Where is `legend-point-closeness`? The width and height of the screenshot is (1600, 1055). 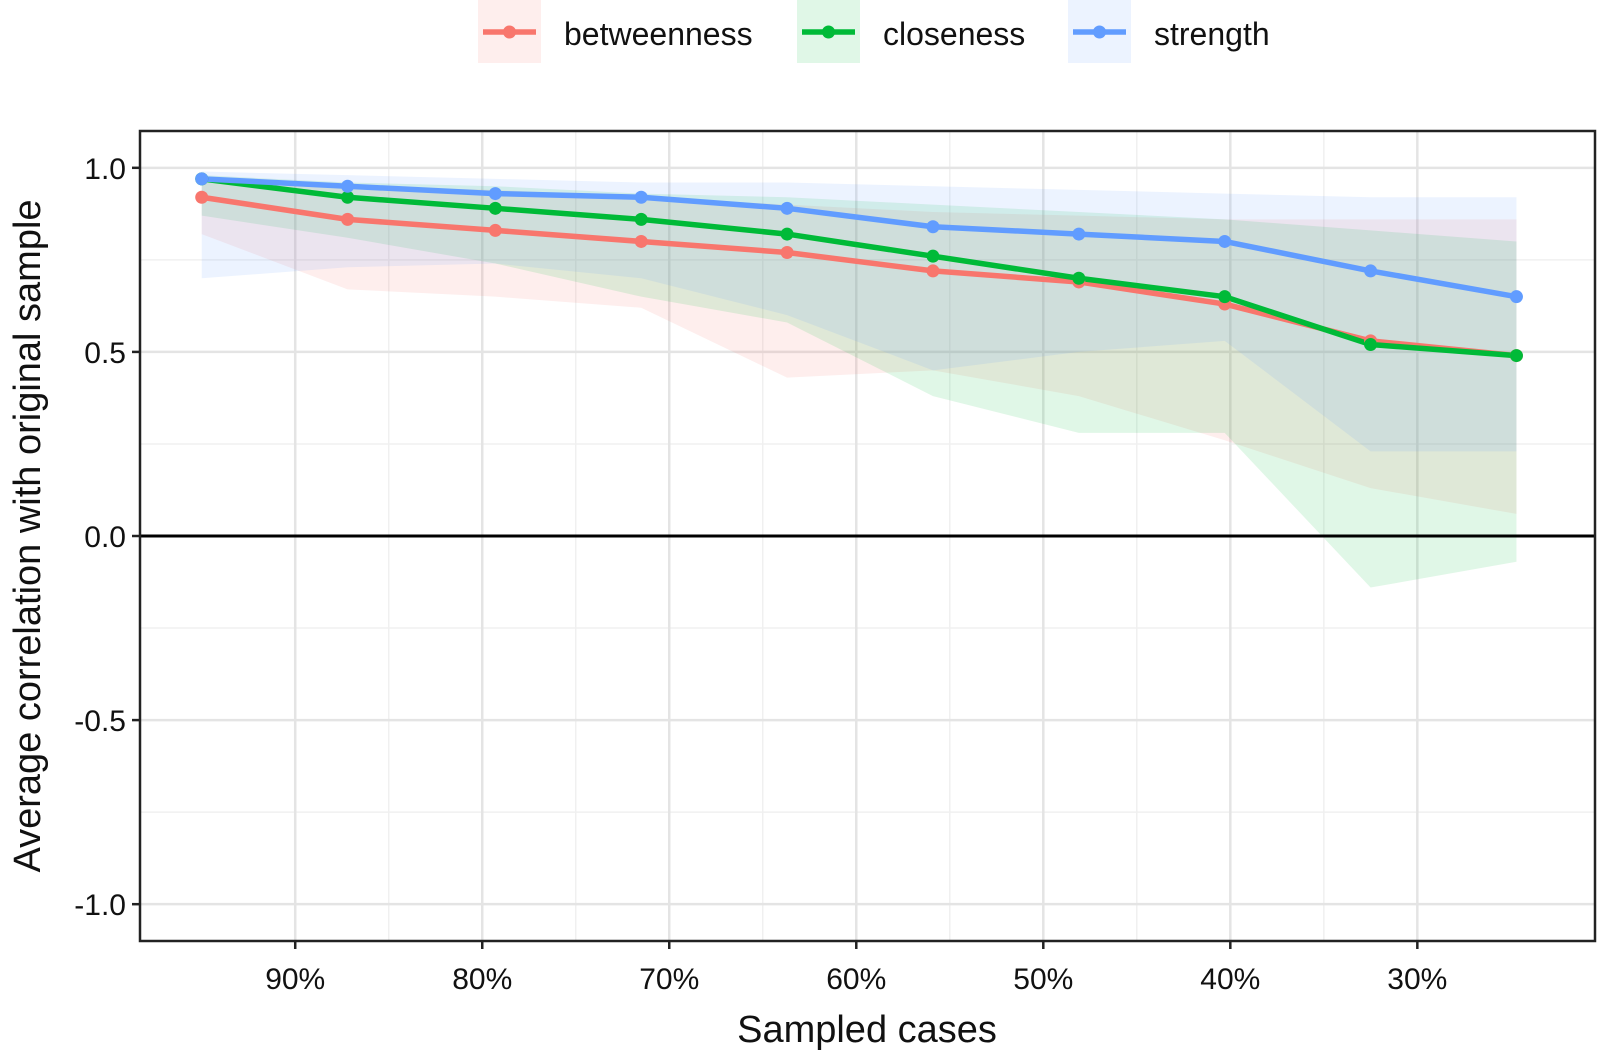
legend-point-closeness is located at coordinates (828, 32).